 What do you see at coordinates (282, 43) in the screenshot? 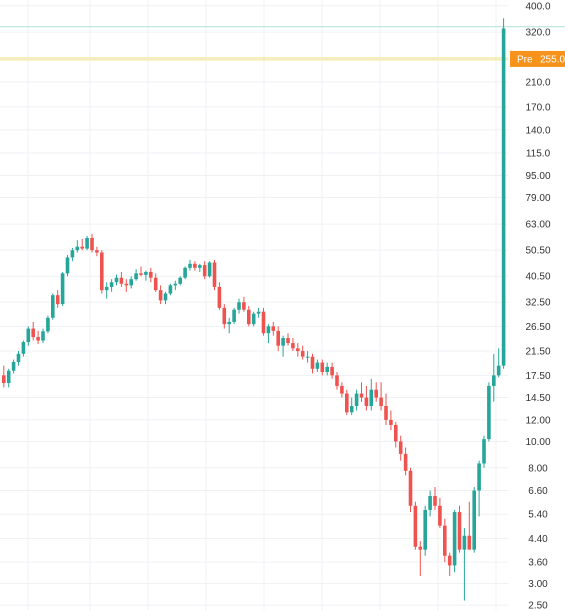
I see `reference-lines` at bounding box center [282, 43].